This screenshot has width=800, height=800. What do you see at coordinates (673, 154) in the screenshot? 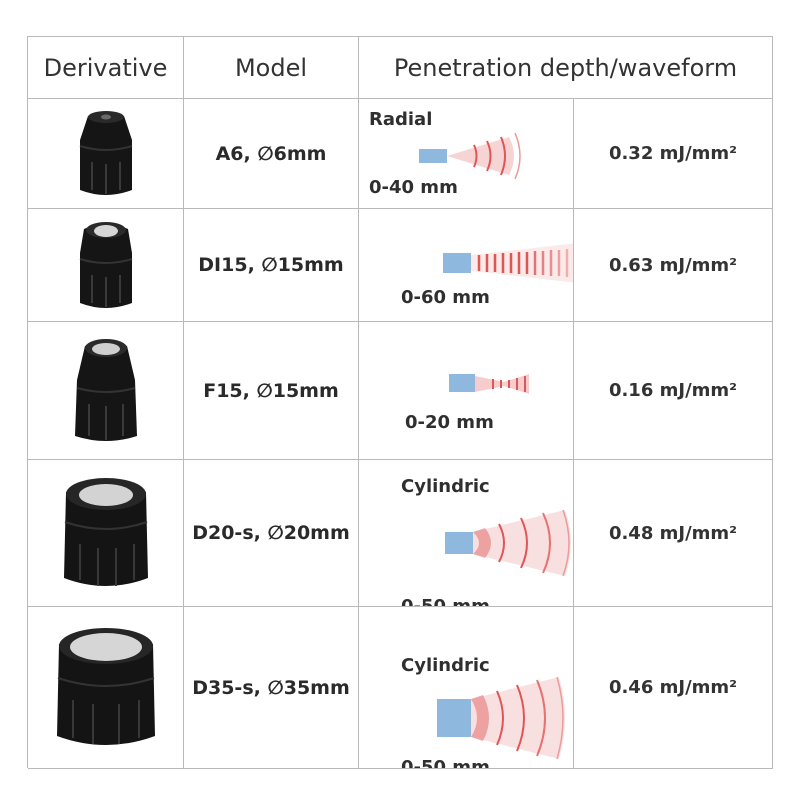
I see `energy-cell-1: 0.32 mJ/mm²` at bounding box center [673, 154].